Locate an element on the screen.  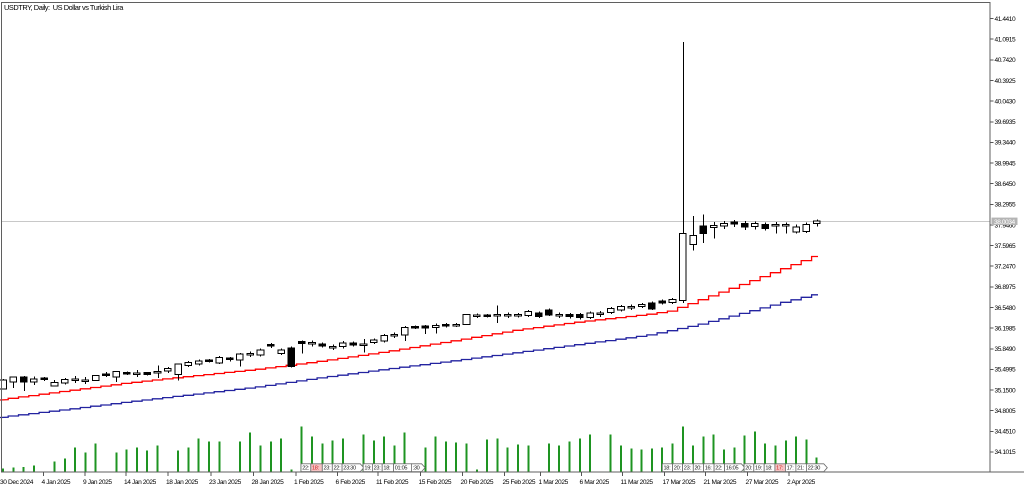
svg-text: 16: is located at coordinates (709, 469).